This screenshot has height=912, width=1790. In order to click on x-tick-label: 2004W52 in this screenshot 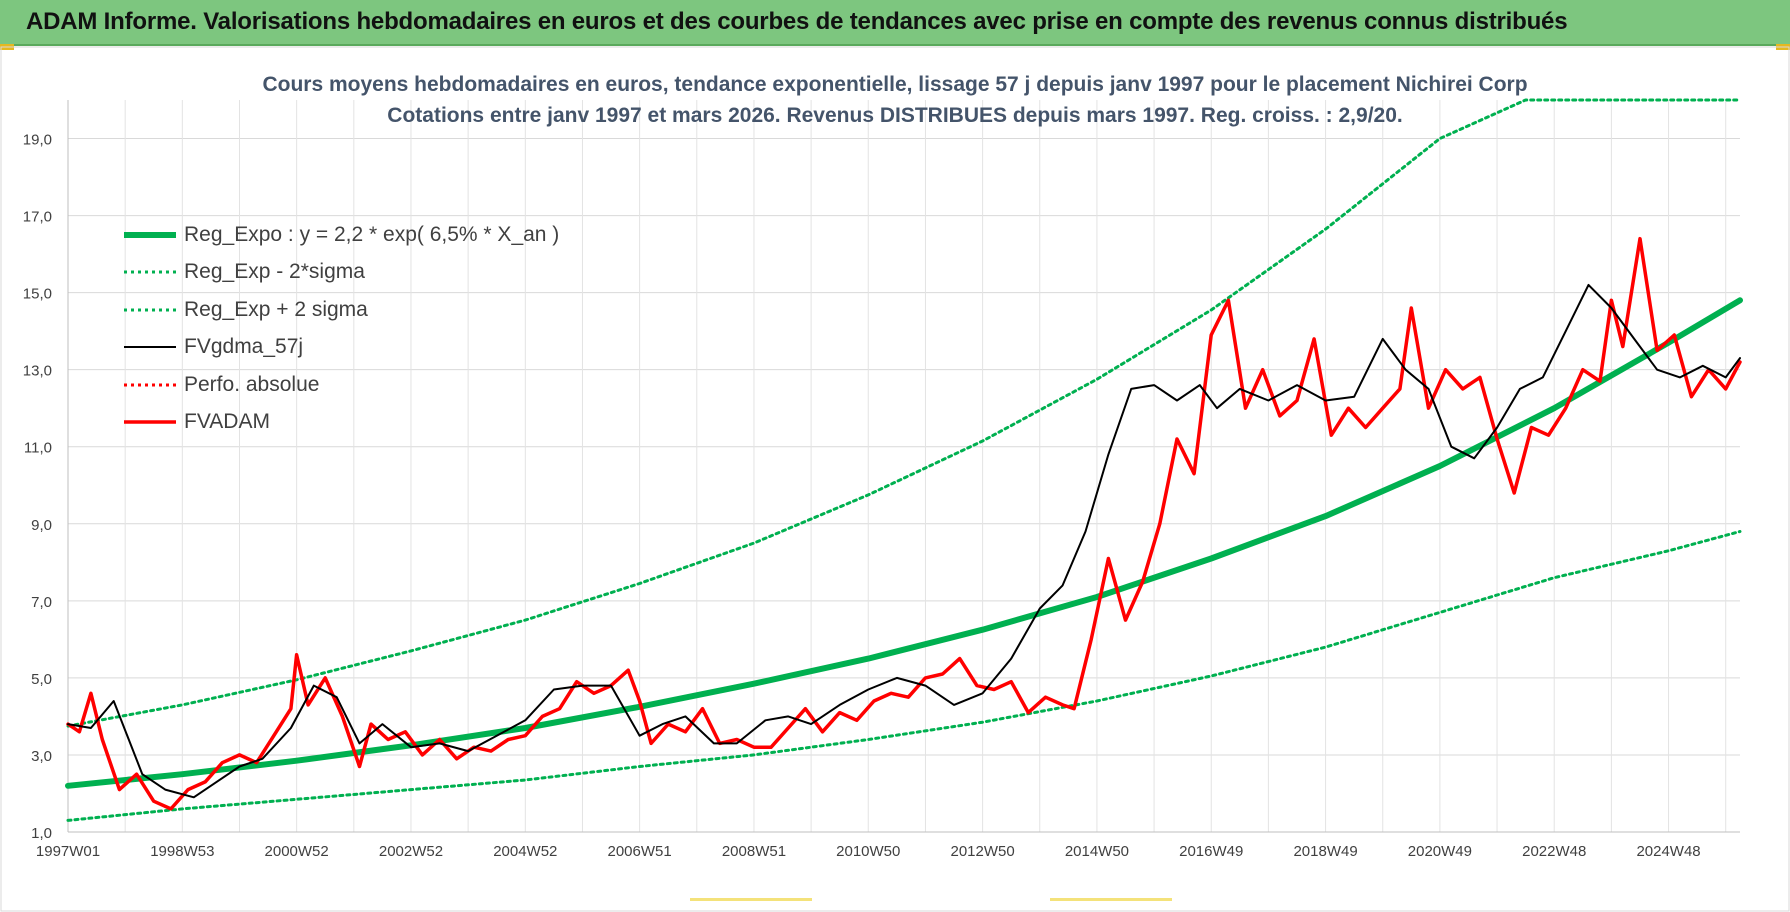, I will do `click(525, 851)`.